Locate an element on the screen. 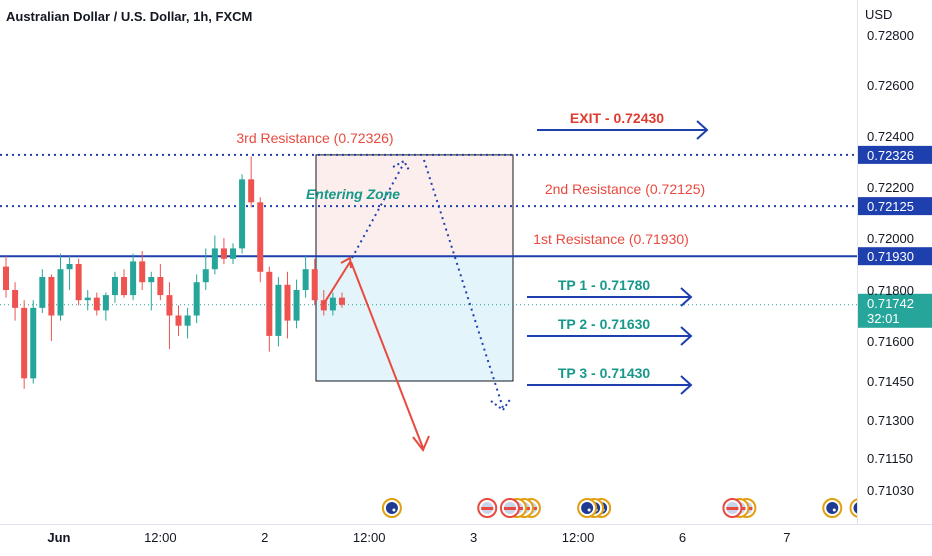 This screenshot has width=932, height=556. price-tick-label: 0.72200 is located at coordinates (890, 187).